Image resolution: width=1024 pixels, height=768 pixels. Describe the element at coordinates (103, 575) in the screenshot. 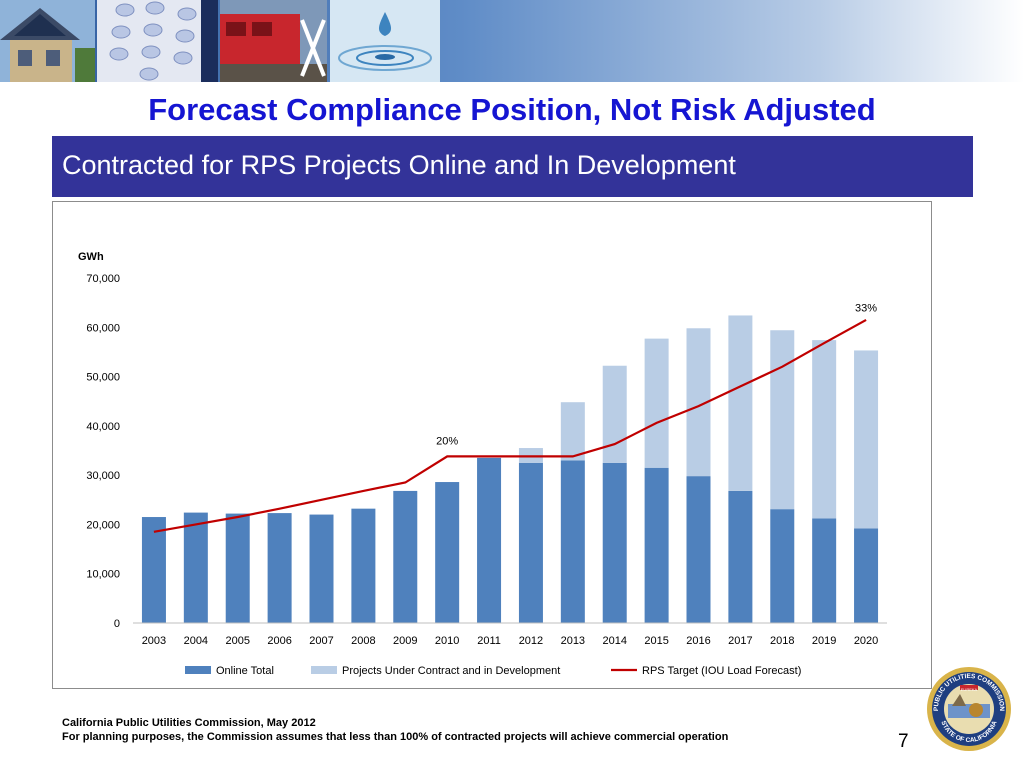

I see `y-tick-label: 10,000` at that location.